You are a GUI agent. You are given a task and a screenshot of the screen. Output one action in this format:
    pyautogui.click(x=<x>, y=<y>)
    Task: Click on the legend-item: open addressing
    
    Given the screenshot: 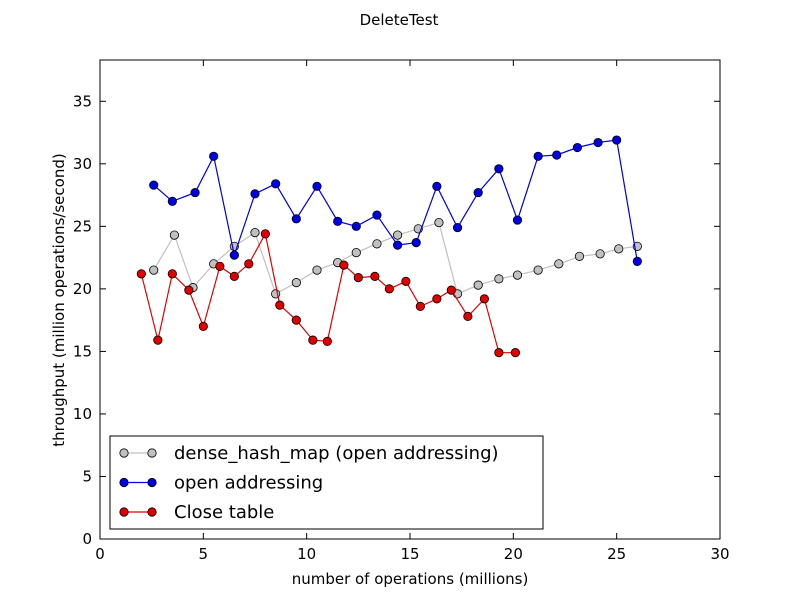 What is the action you would take?
    pyautogui.click(x=221, y=483)
    